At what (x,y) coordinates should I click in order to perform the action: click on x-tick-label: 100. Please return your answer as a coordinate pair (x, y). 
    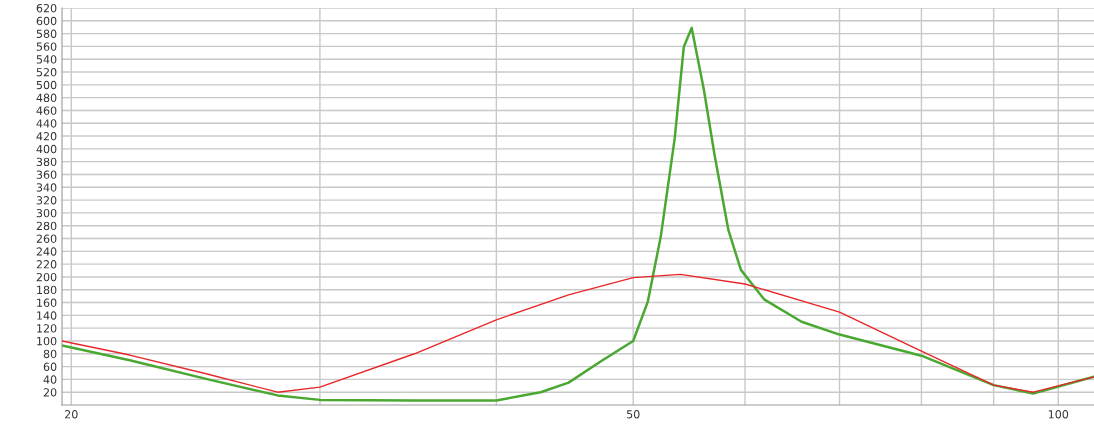
    Looking at the image, I should click on (1058, 414).